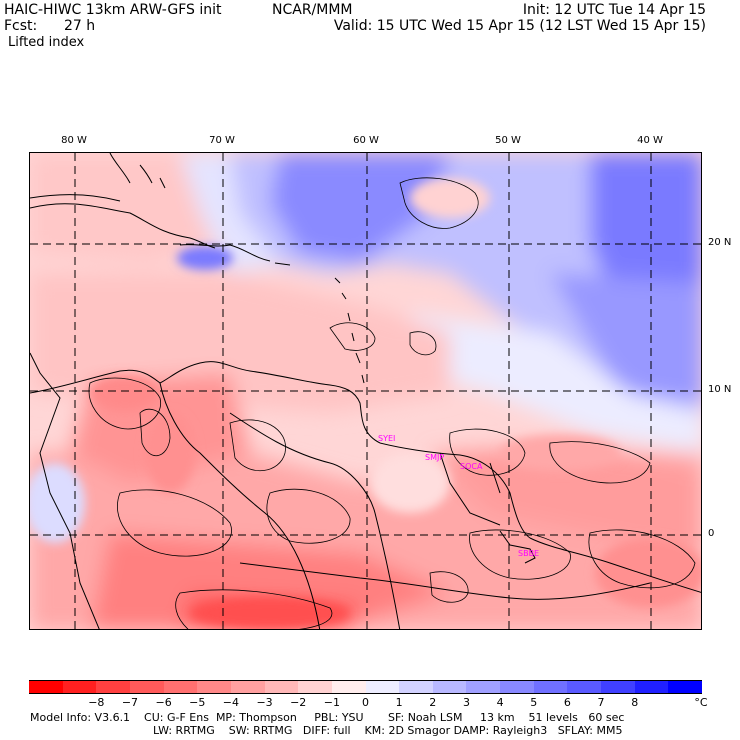 This screenshot has width=740, height=740. What do you see at coordinates (65, 490) in the screenshot?
I see `central-america-pacific-coast` at bounding box center [65, 490].